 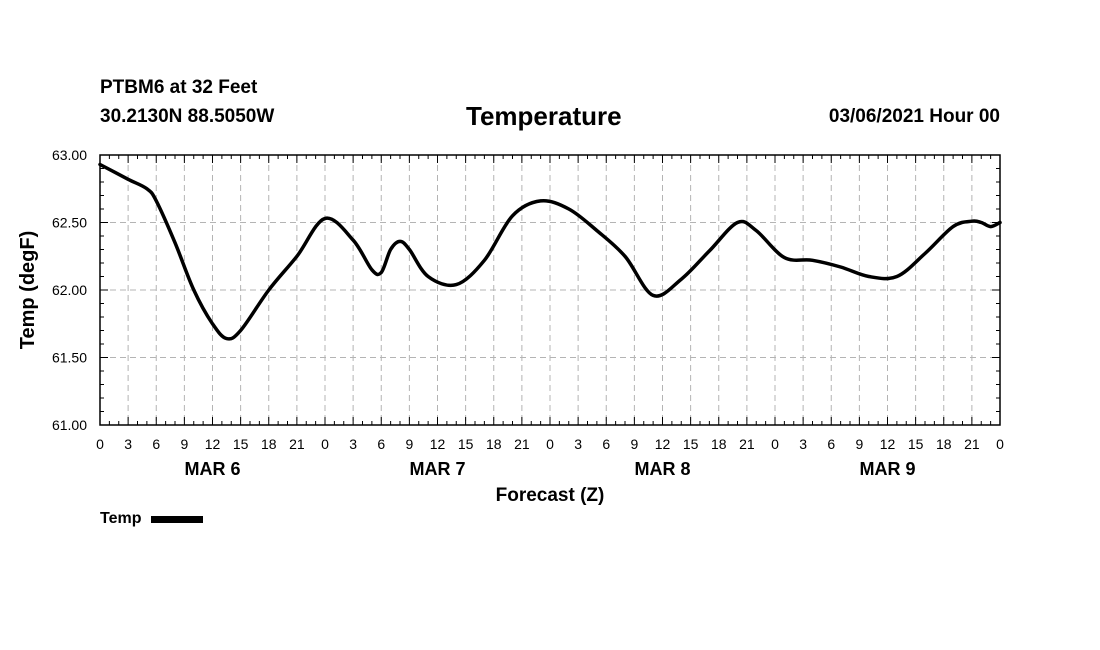 What do you see at coordinates (187, 116) in the screenshot?
I see `coordinates-label: 30.2130N 88.5050W` at bounding box center [187, 116].